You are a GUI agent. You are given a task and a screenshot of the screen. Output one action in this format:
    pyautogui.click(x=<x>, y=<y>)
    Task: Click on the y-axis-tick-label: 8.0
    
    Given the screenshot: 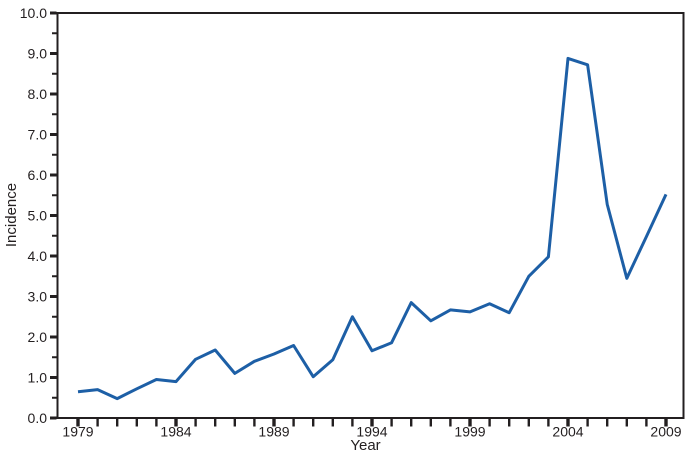 What is the action you would take?
    pyautogui.click(x=38, y=94)
    